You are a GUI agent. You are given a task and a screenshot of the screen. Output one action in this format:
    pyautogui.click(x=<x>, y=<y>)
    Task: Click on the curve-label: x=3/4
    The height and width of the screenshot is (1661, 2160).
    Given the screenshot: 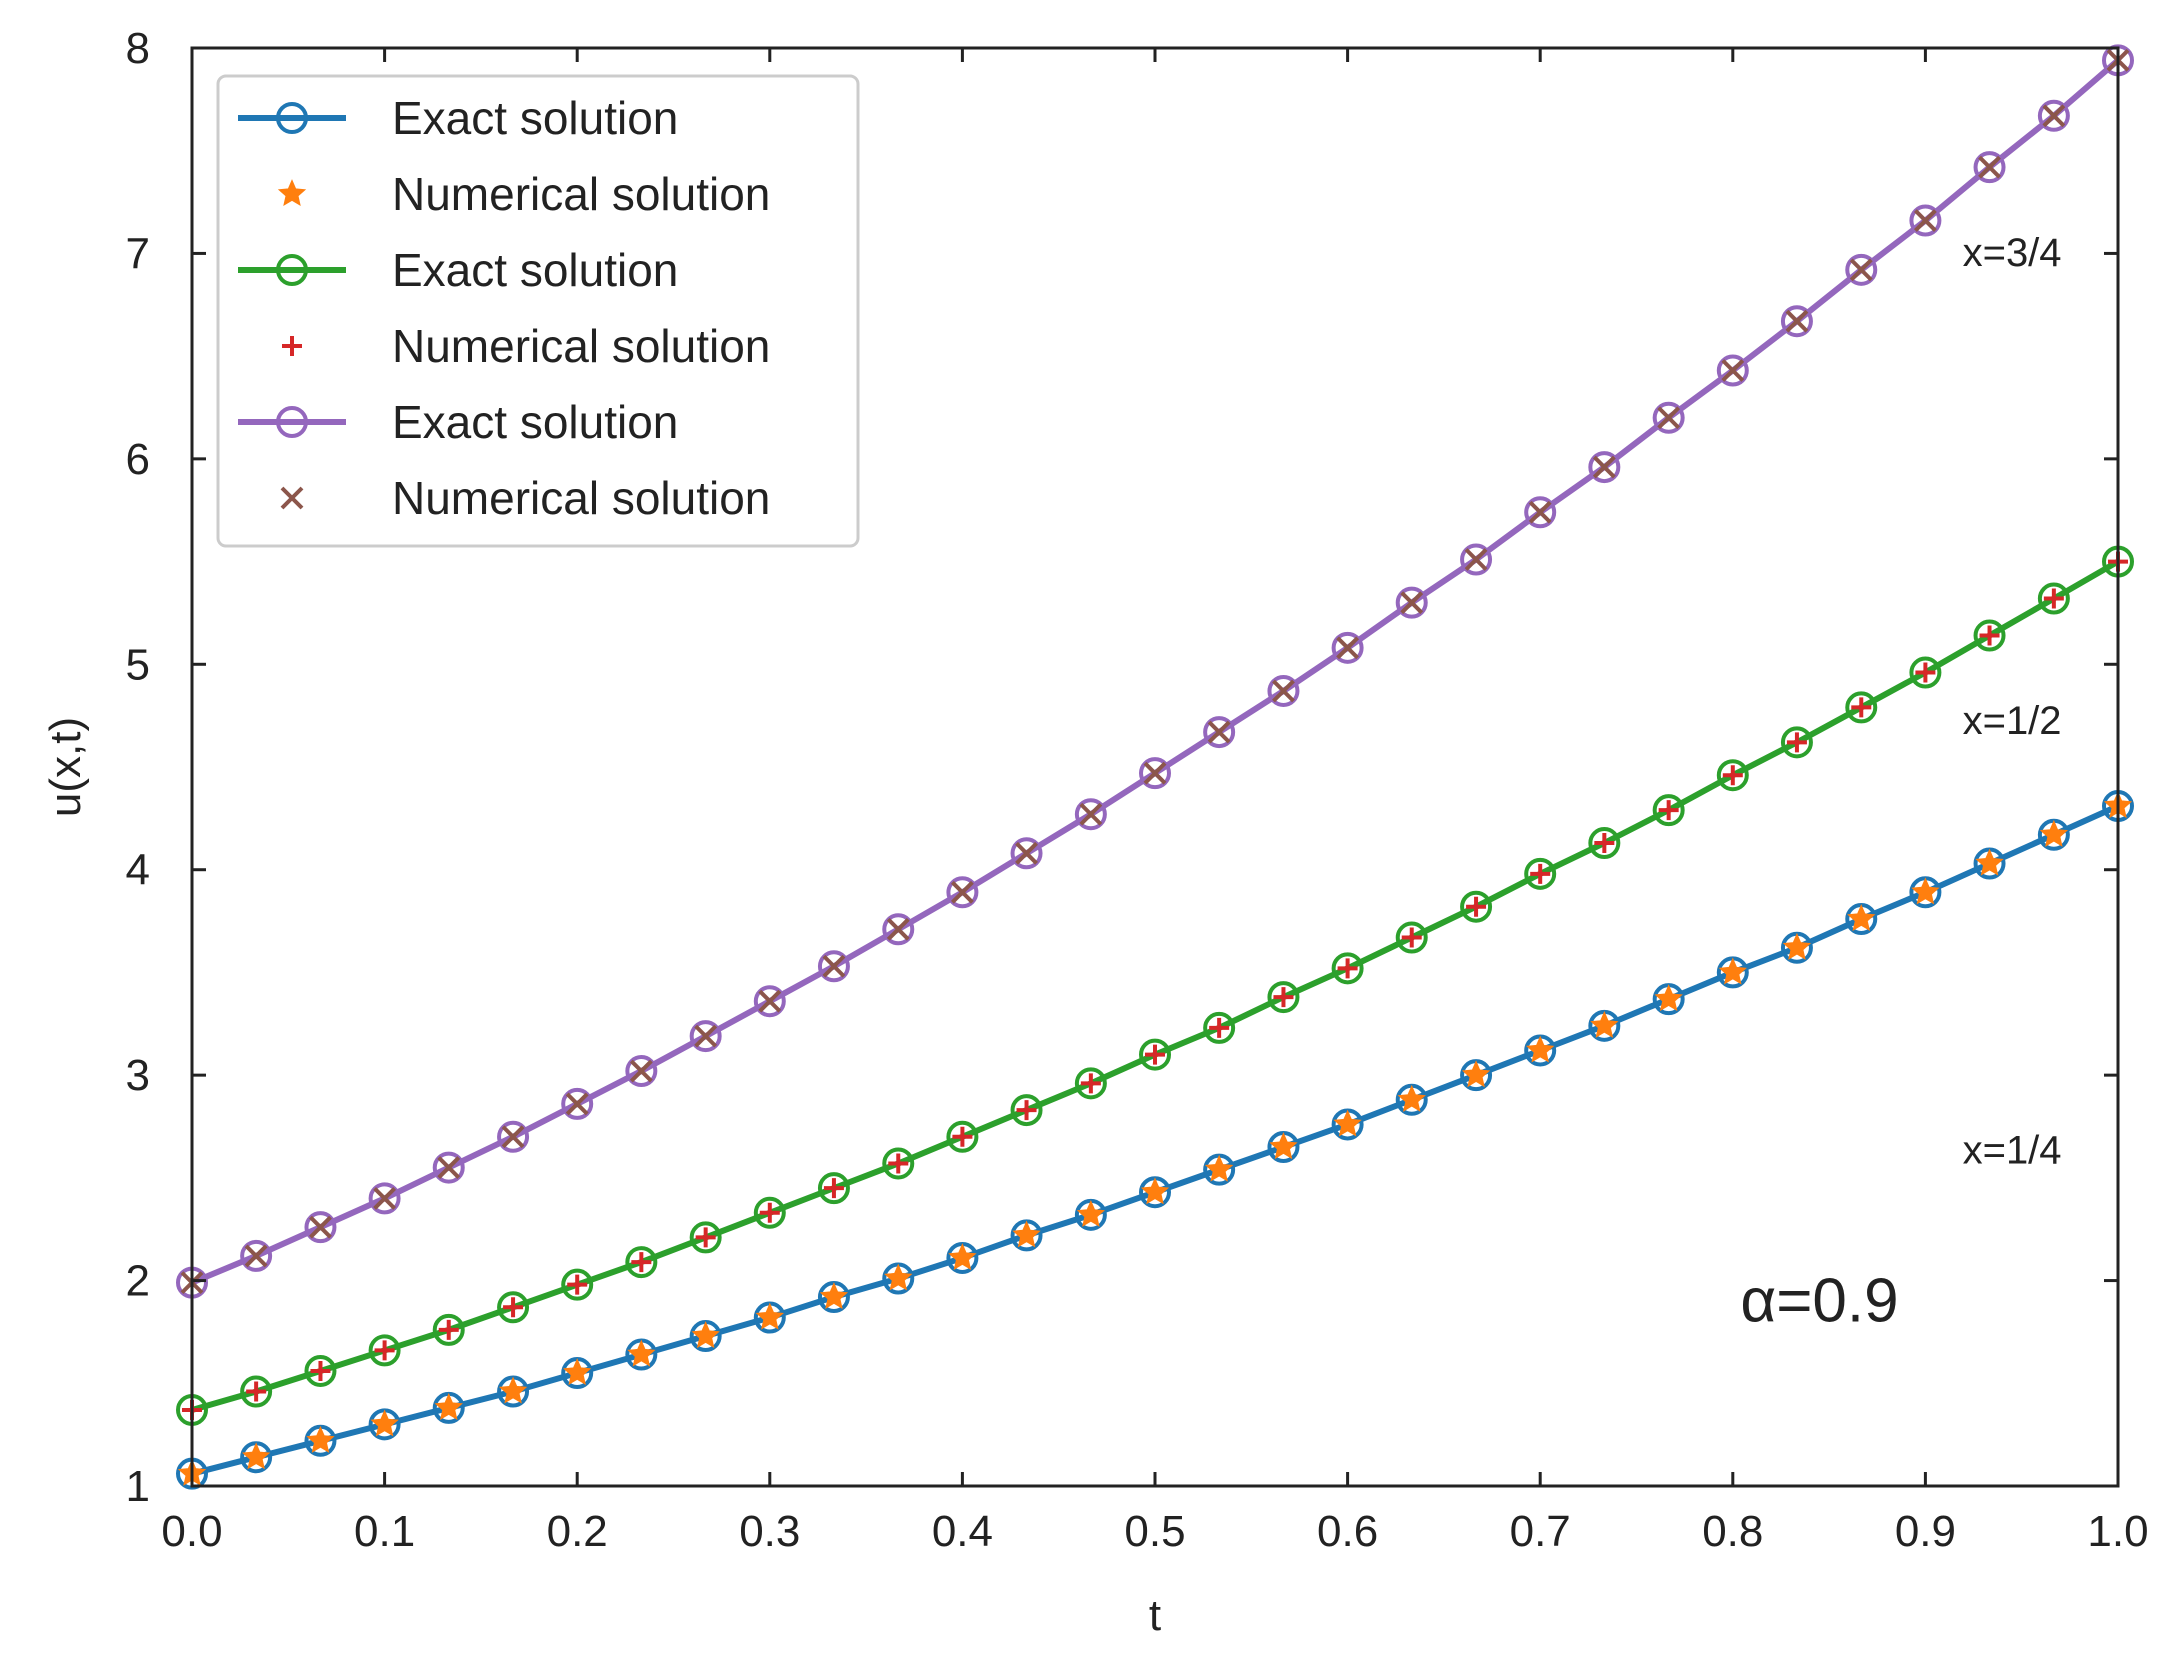 What is the action you would take?
    pyautogui.click(x=2012, y=253)
    